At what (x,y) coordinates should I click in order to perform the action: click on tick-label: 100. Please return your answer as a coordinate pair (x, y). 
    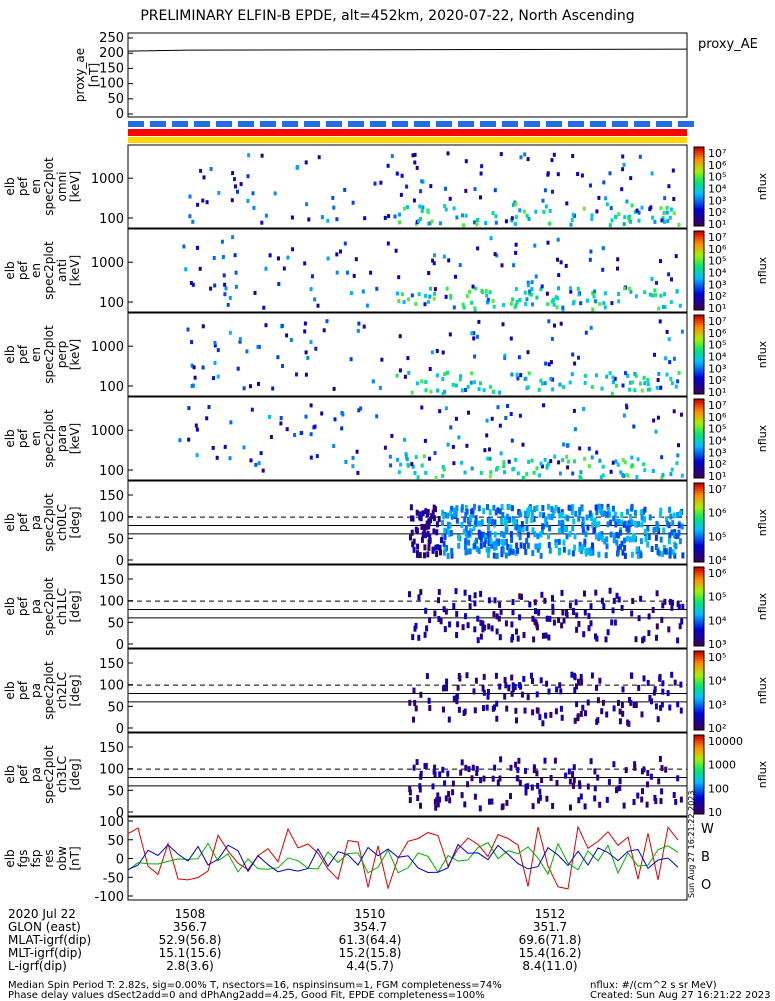
    Looking at the image, I should click on (111, 471).